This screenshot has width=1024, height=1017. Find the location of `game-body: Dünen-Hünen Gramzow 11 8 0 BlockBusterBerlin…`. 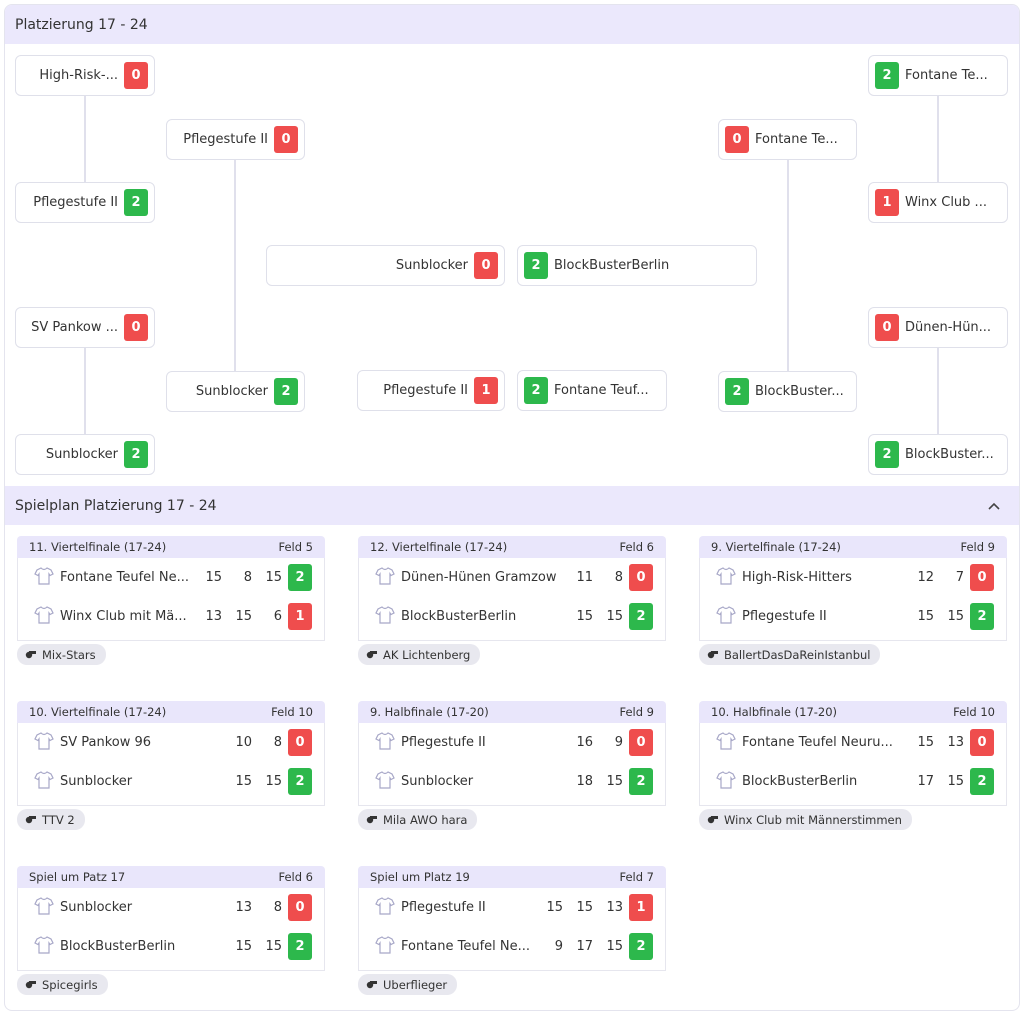

game-body: Dünen-Hünen Gramzow 11 8 0 BlockBusterBerlin… is located at coordinates (512, 599).